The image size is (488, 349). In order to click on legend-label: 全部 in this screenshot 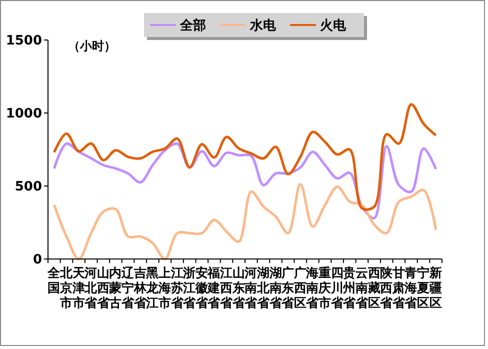, I will do `click(192, 26)`.